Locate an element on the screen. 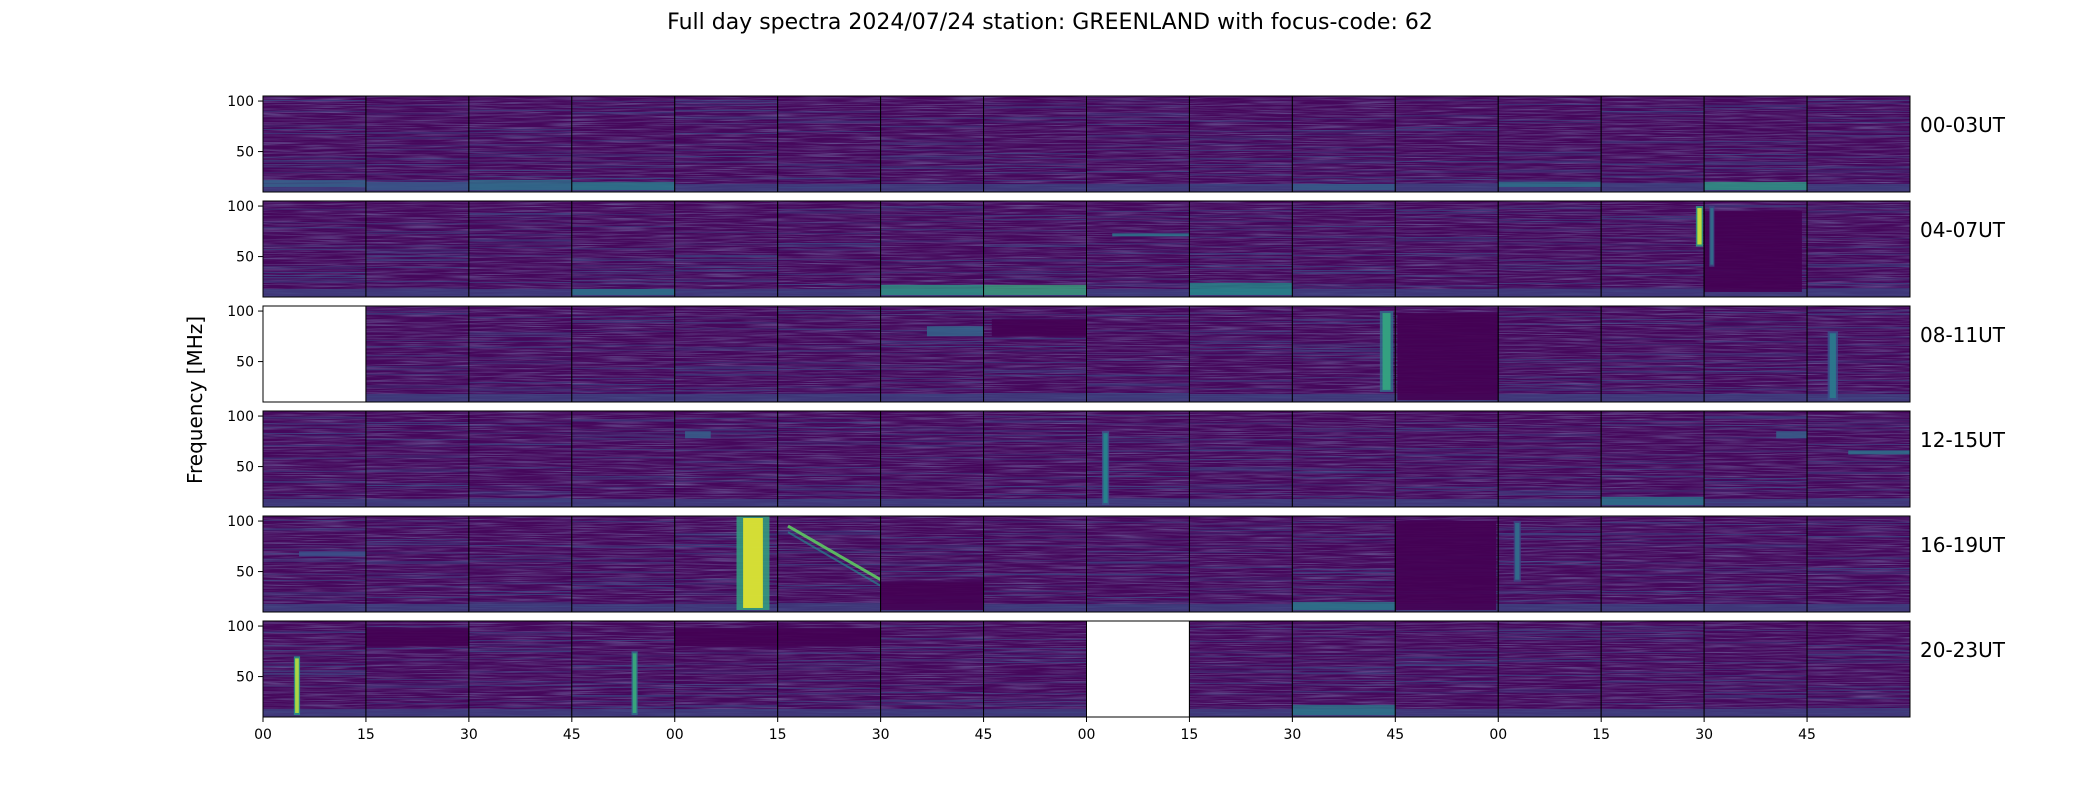 The image size is (2100, 800). row-label: 00-03UT is located at coordinates (1963, 125).